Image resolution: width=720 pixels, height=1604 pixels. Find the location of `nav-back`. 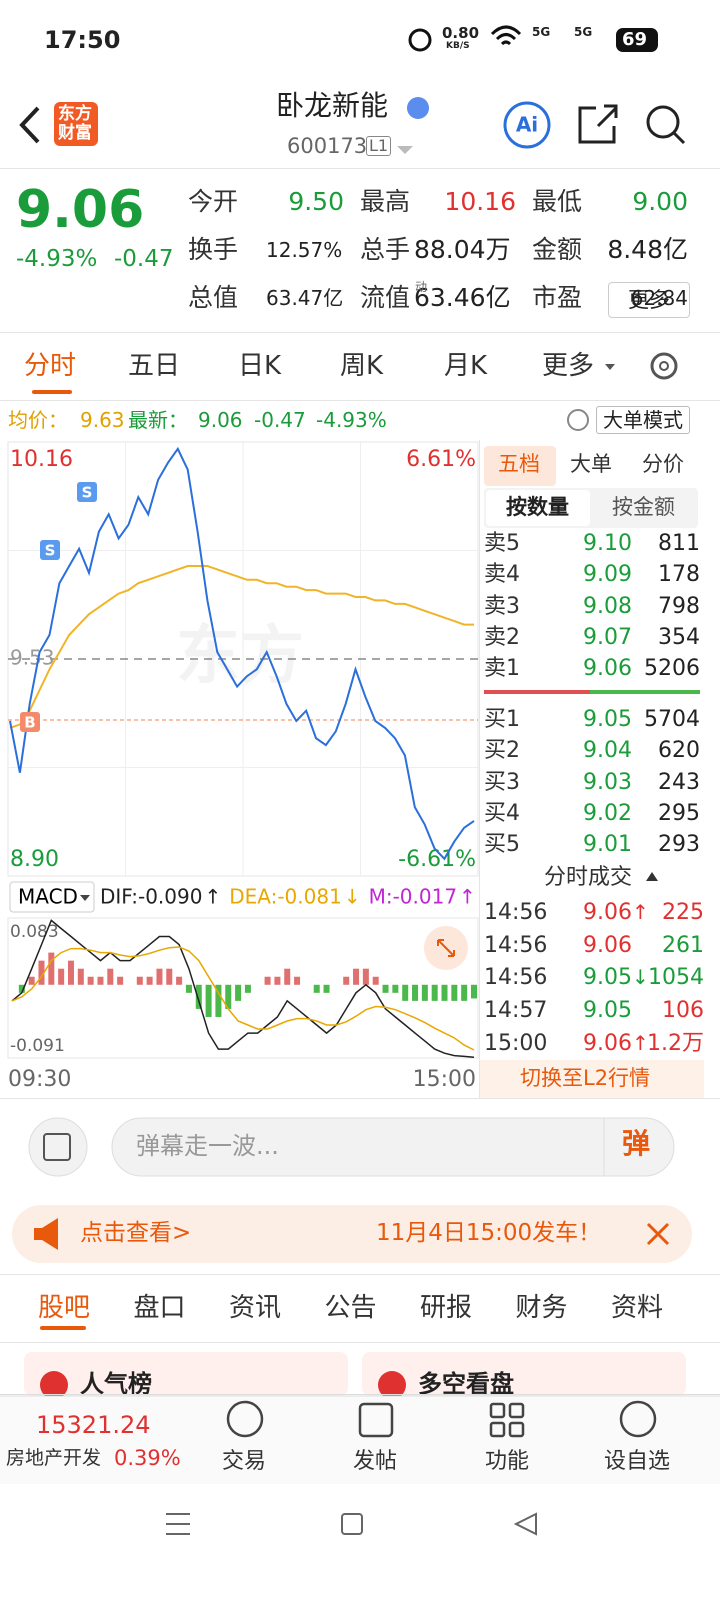

nav-back is located at coordinates (525, 1524).